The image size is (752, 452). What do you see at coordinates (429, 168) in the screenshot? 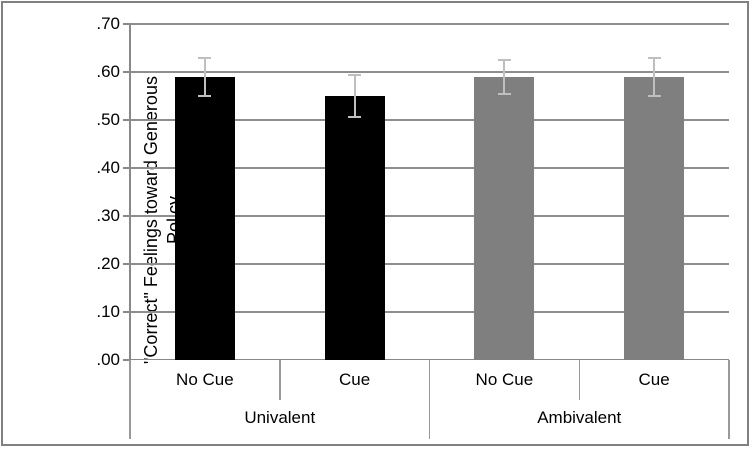
I see `gridline-.40` at bounding box center [429, 168].